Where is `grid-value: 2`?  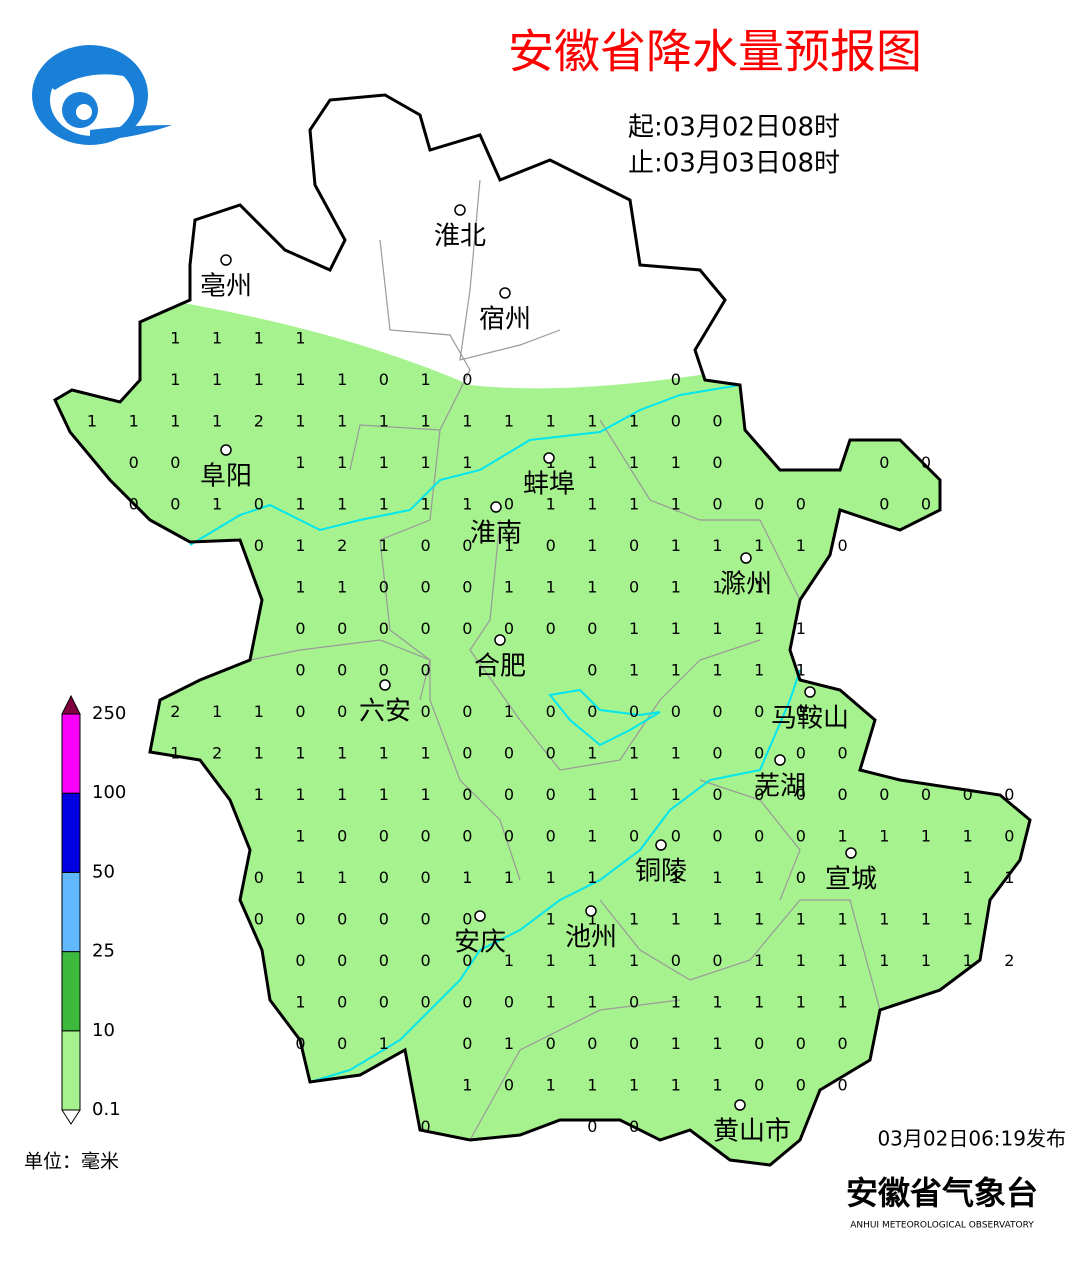 grid-value: 2 is located at coordinates (175, 711).